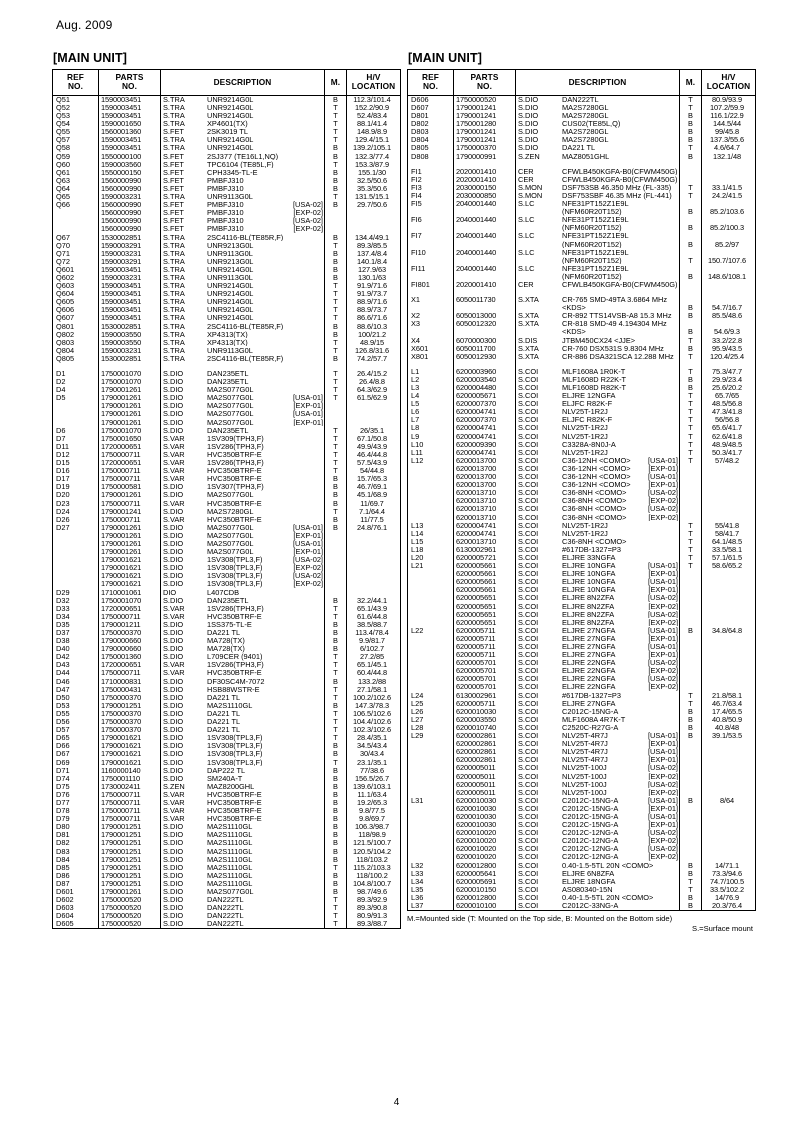 Image resolution: width=793 pixels, height=1122 pixels. What do you see at coordinates (129, 729) in the screenshot?
I see `cell-parts-no: 1750000370` at bounding box center [129, 729].